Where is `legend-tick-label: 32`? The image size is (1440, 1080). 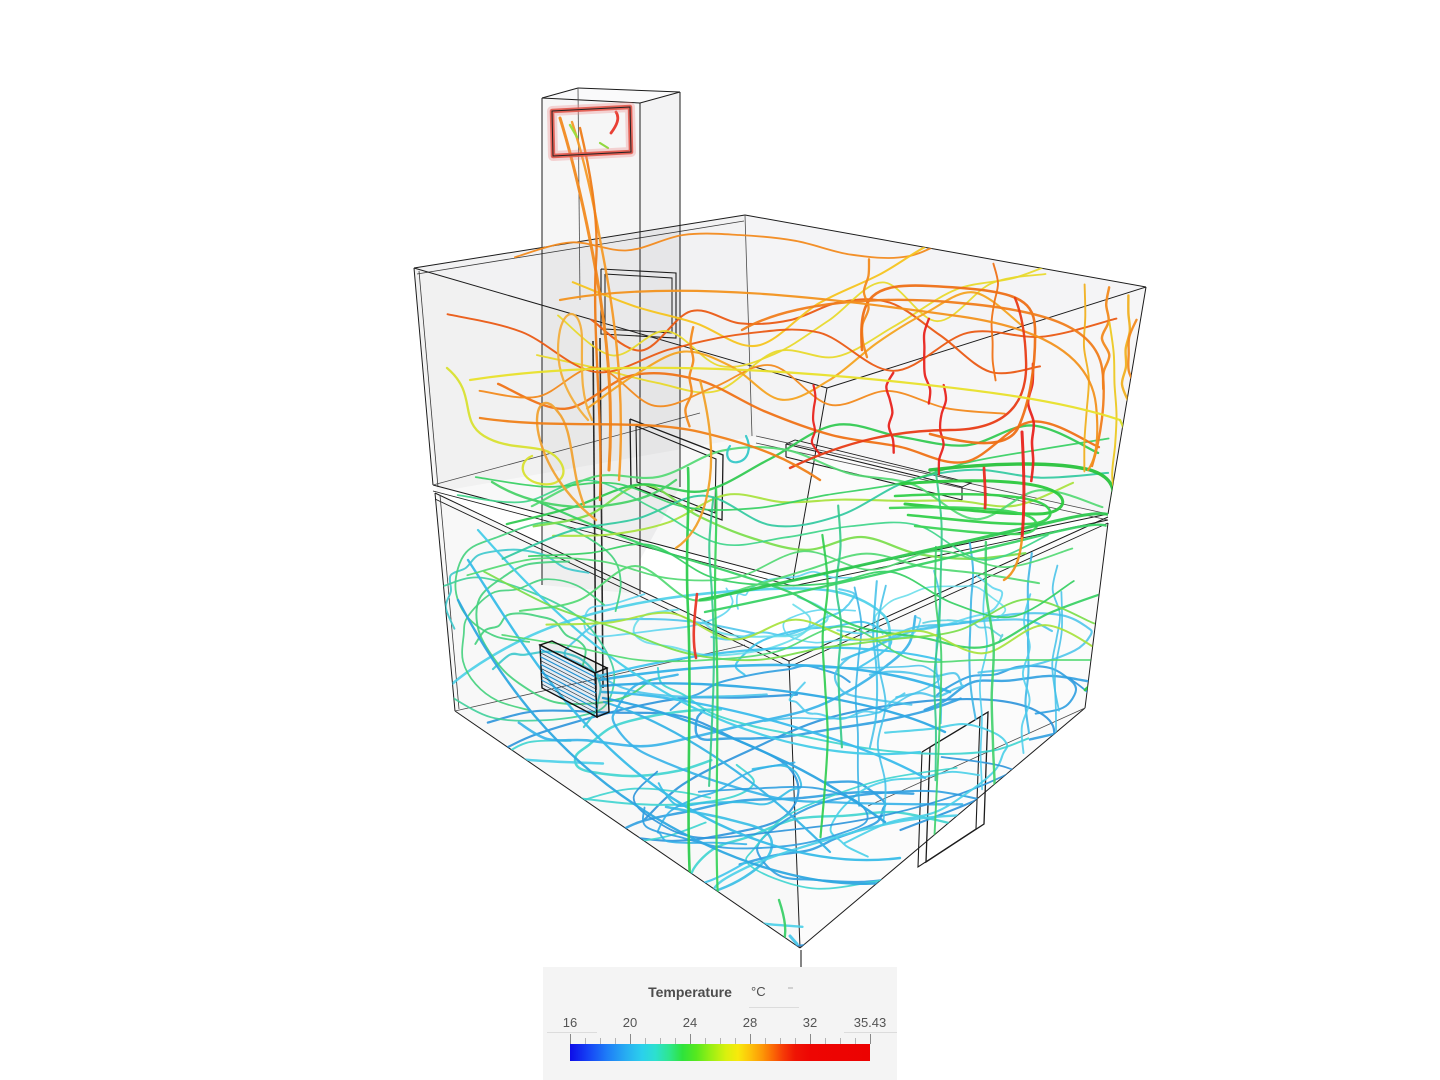
legend-tick-label: 32 is located at coordinates (810, 1022).